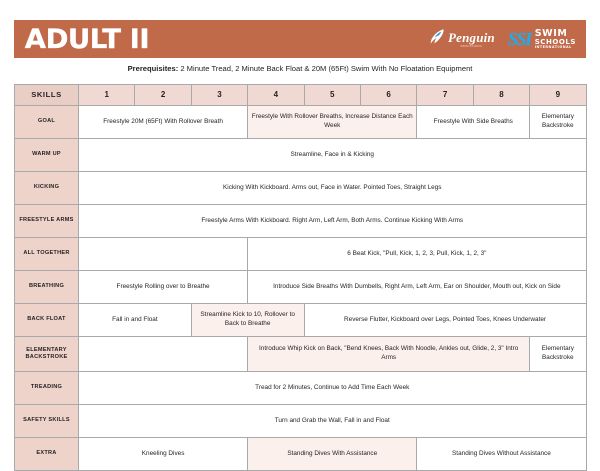 This screenshot has height=471, width=600. Describe the element at coordinates (501, 95) in the screenshot. I see `column-header-8: 8` at that location.